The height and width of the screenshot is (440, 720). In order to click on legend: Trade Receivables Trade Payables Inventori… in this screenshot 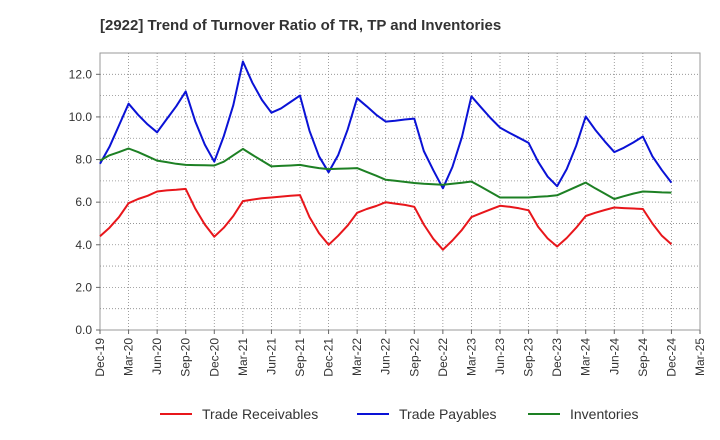, I will do `click(399, 414)`.